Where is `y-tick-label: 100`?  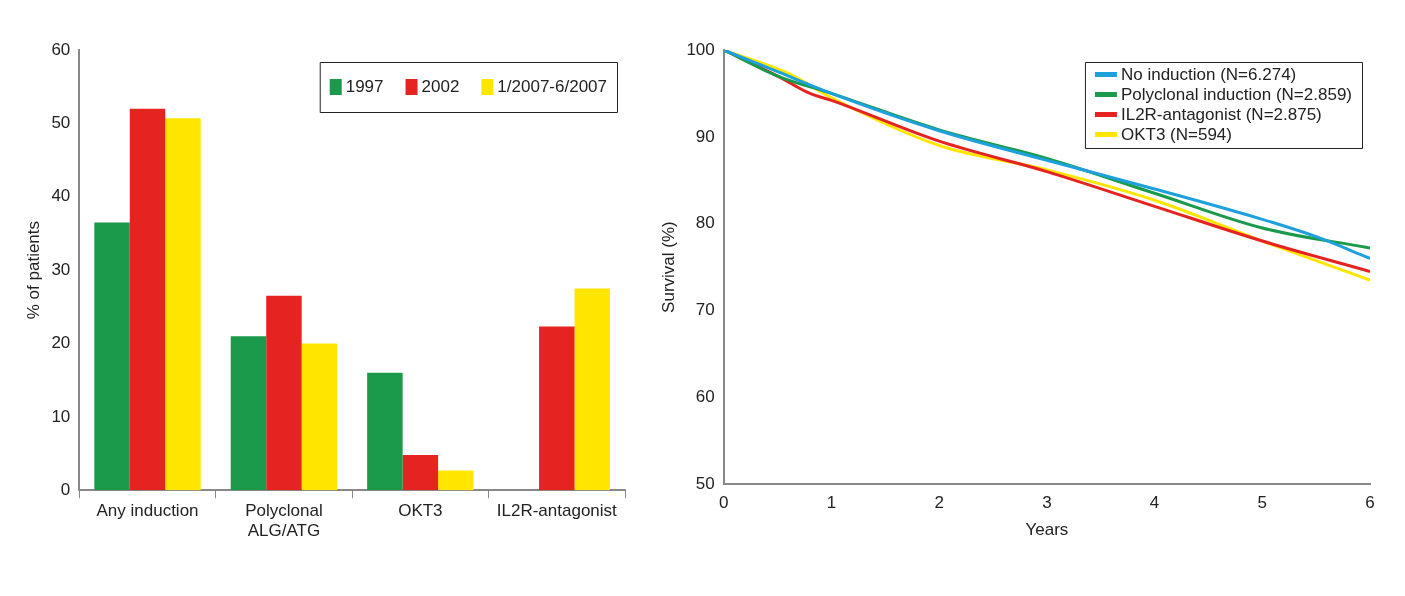 y-tick-label: 100 is located at coordinates (700, 49).